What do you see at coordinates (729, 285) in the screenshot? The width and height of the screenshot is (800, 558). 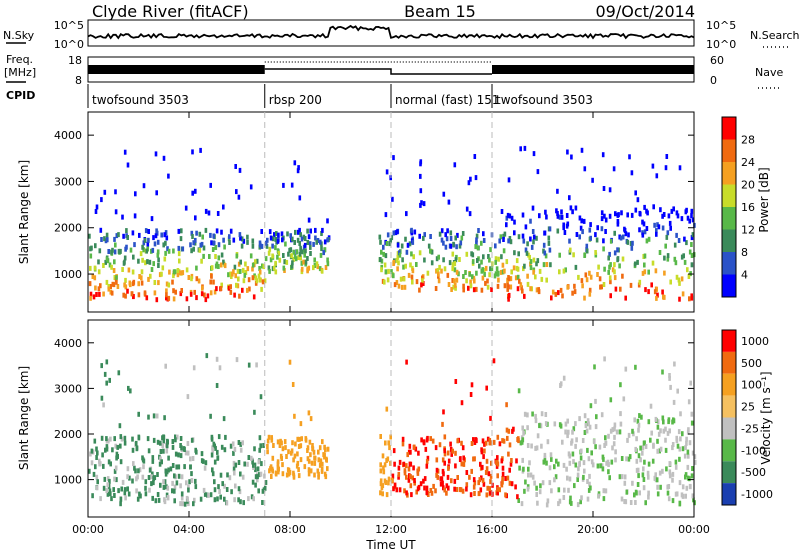 I see `colorbar-cell` at bounding box center [729, 285].